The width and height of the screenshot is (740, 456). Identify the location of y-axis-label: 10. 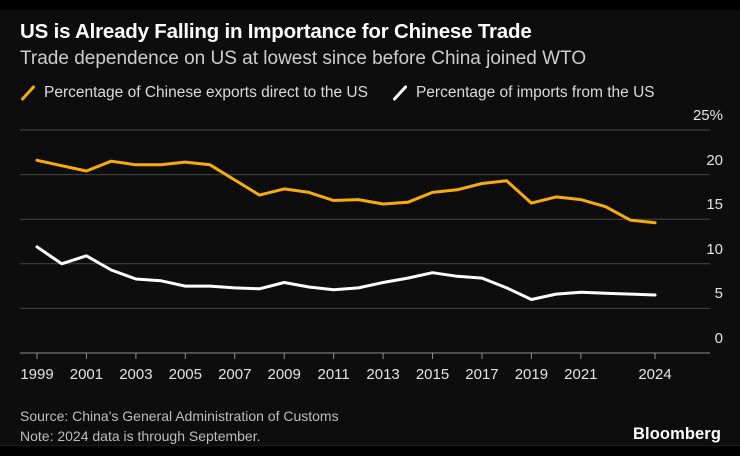
(714, 249).